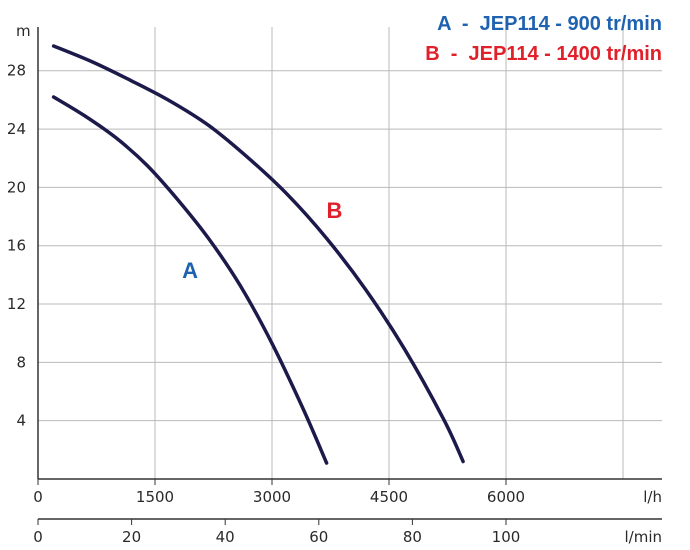 This screenshot has width=690, height=550. I want to click on secondary-x-tick-label: 0, so click(38, 537).